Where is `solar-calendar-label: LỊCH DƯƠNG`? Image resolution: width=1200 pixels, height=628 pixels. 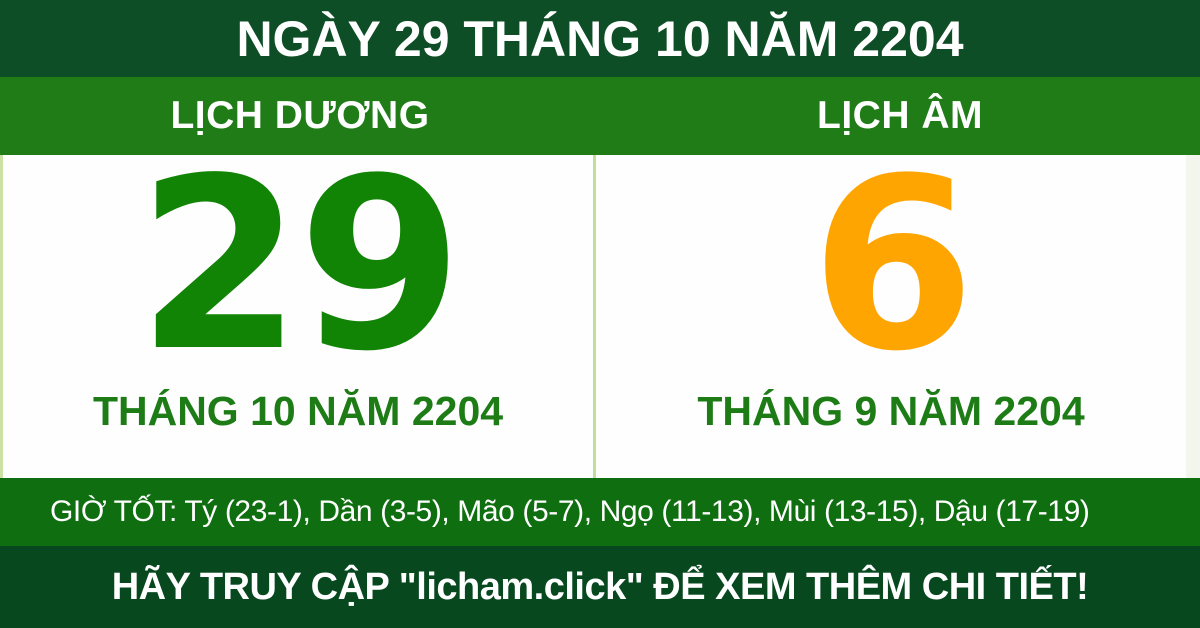 solar-calendar-label: LỊCH DƯƠNG is located at coordinates (300, 115).